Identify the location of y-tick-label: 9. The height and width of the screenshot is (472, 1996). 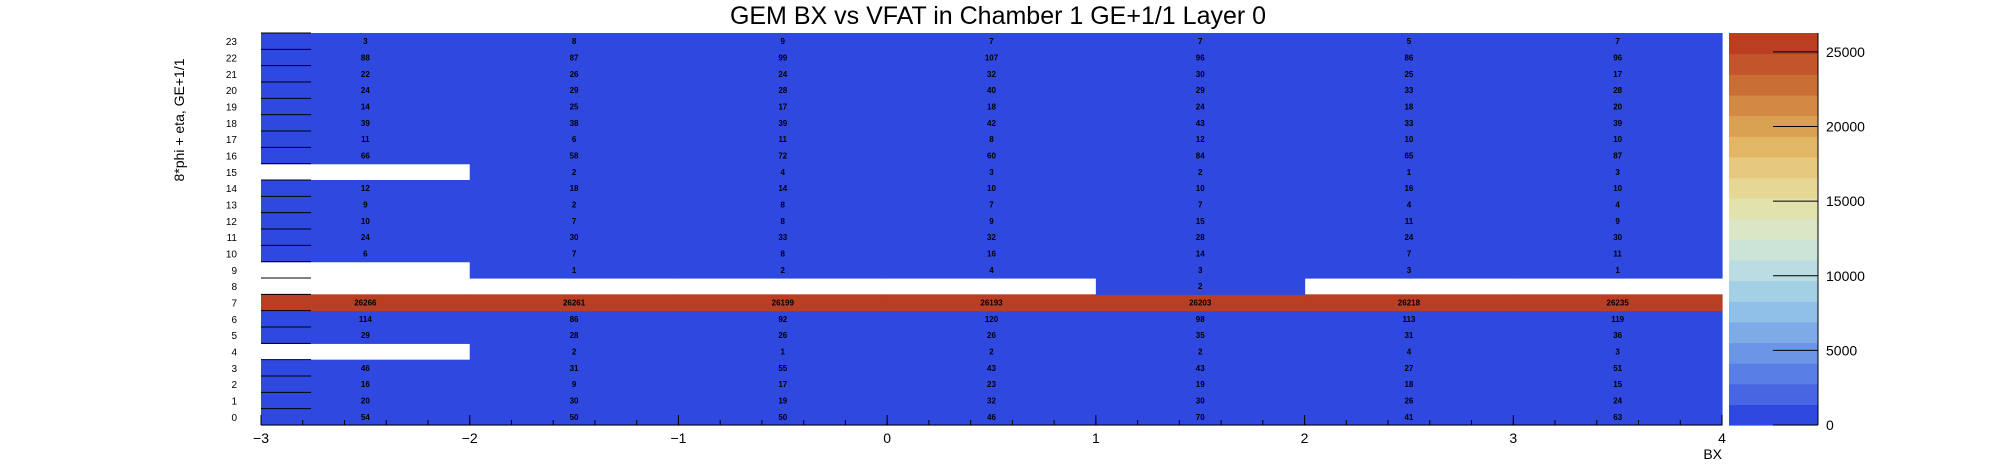
(234, 271).